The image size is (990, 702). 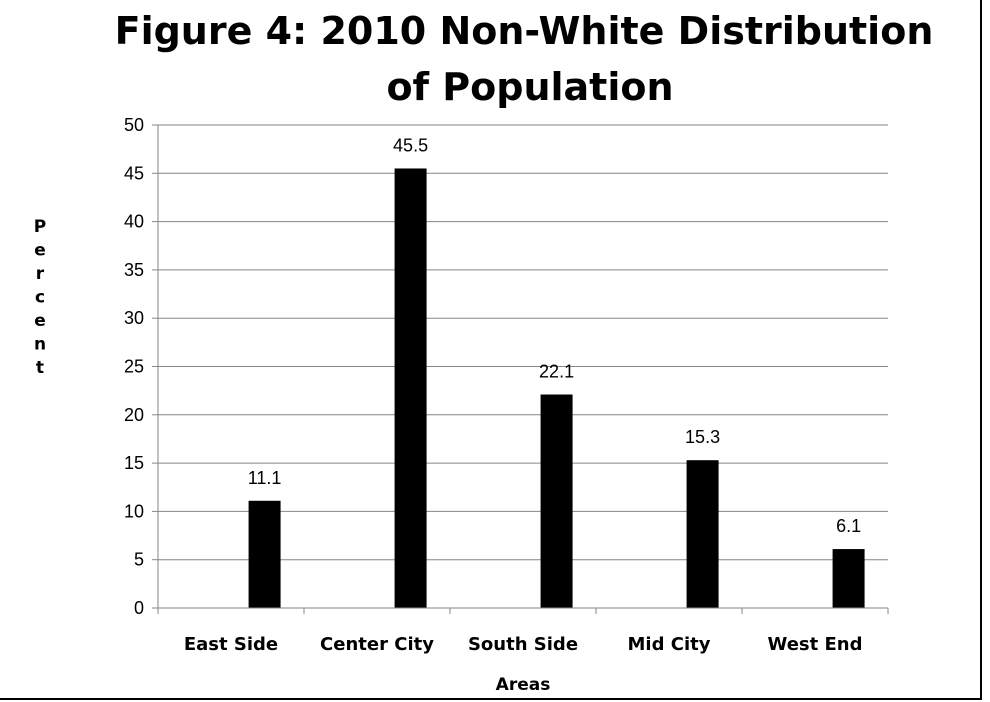 I want to click on y-tick-label: 5, so click(x=139, y=560).